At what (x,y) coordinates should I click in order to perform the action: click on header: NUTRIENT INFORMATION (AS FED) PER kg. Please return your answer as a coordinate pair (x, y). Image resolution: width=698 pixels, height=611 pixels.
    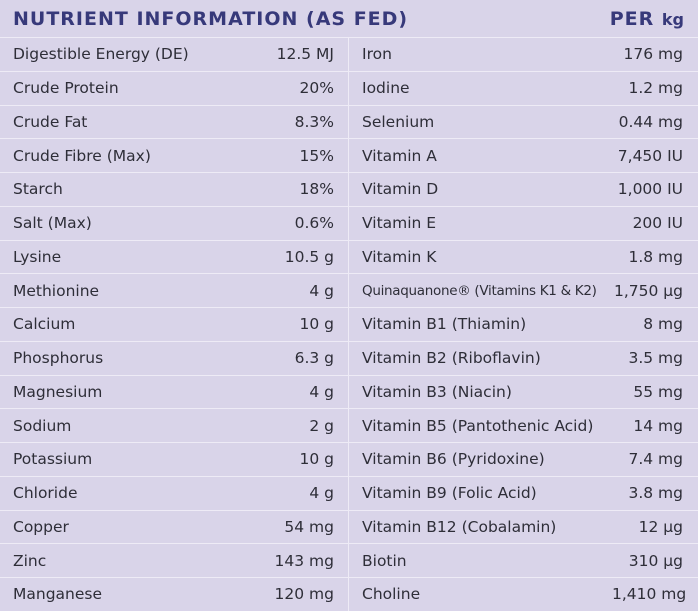
    Looking at the image, I should click on (348, 18).